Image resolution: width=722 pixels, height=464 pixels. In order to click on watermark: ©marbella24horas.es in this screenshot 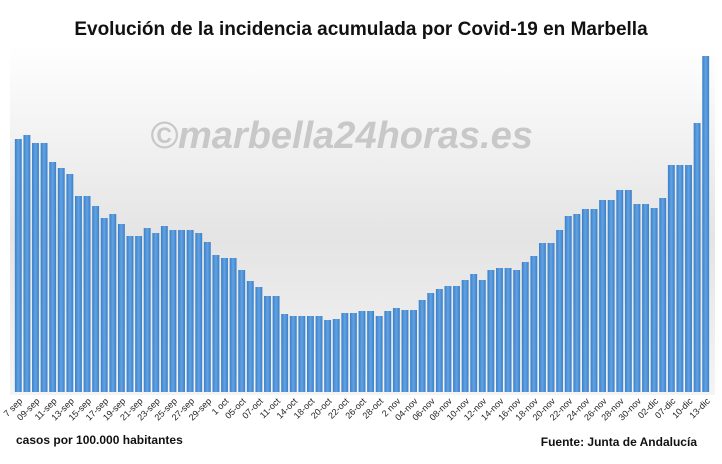, I will do `click(341, 136)`.